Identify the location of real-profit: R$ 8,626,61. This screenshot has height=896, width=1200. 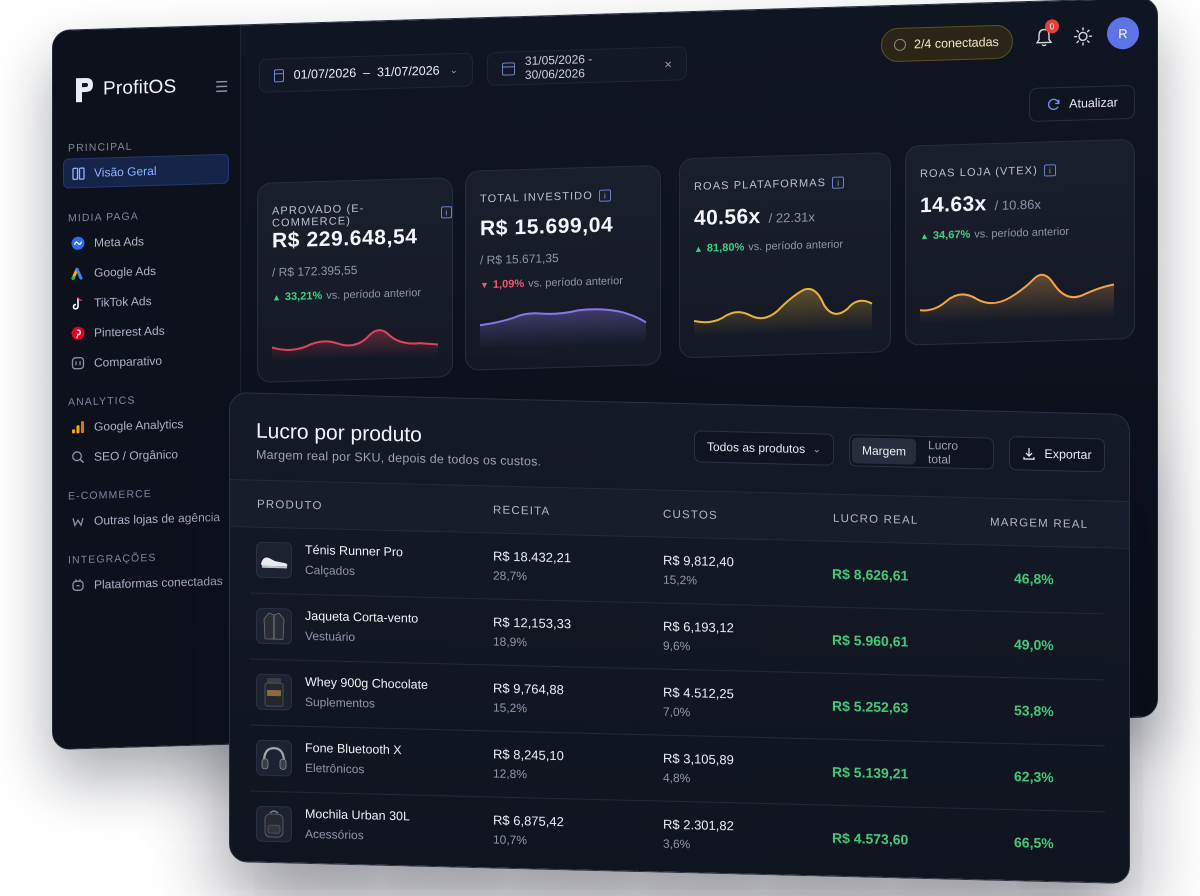
(870, 574).